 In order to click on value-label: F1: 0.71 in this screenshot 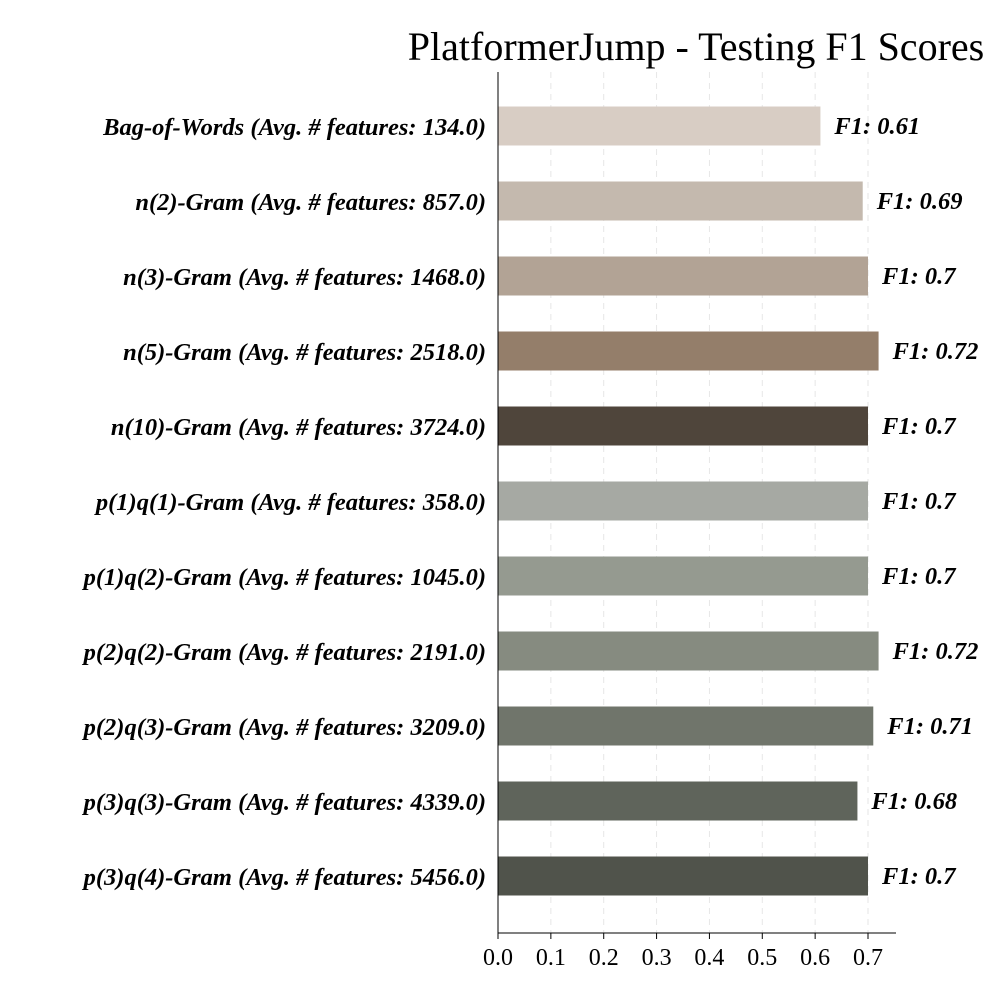, I will do `click(929, 726)`.